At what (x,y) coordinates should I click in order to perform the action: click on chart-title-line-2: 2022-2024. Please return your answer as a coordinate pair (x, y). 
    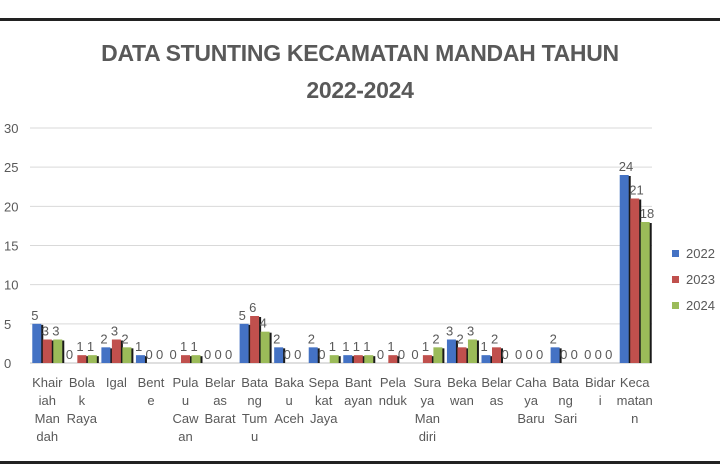
    Looking at the image, I should click on (360, 90).